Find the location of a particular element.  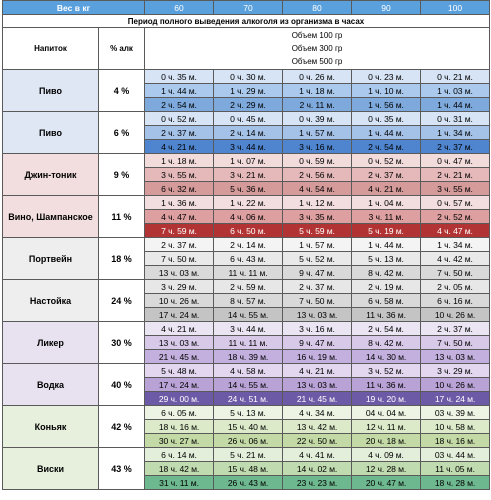

drink-name: Пиво is located at coordinates (50, 90).